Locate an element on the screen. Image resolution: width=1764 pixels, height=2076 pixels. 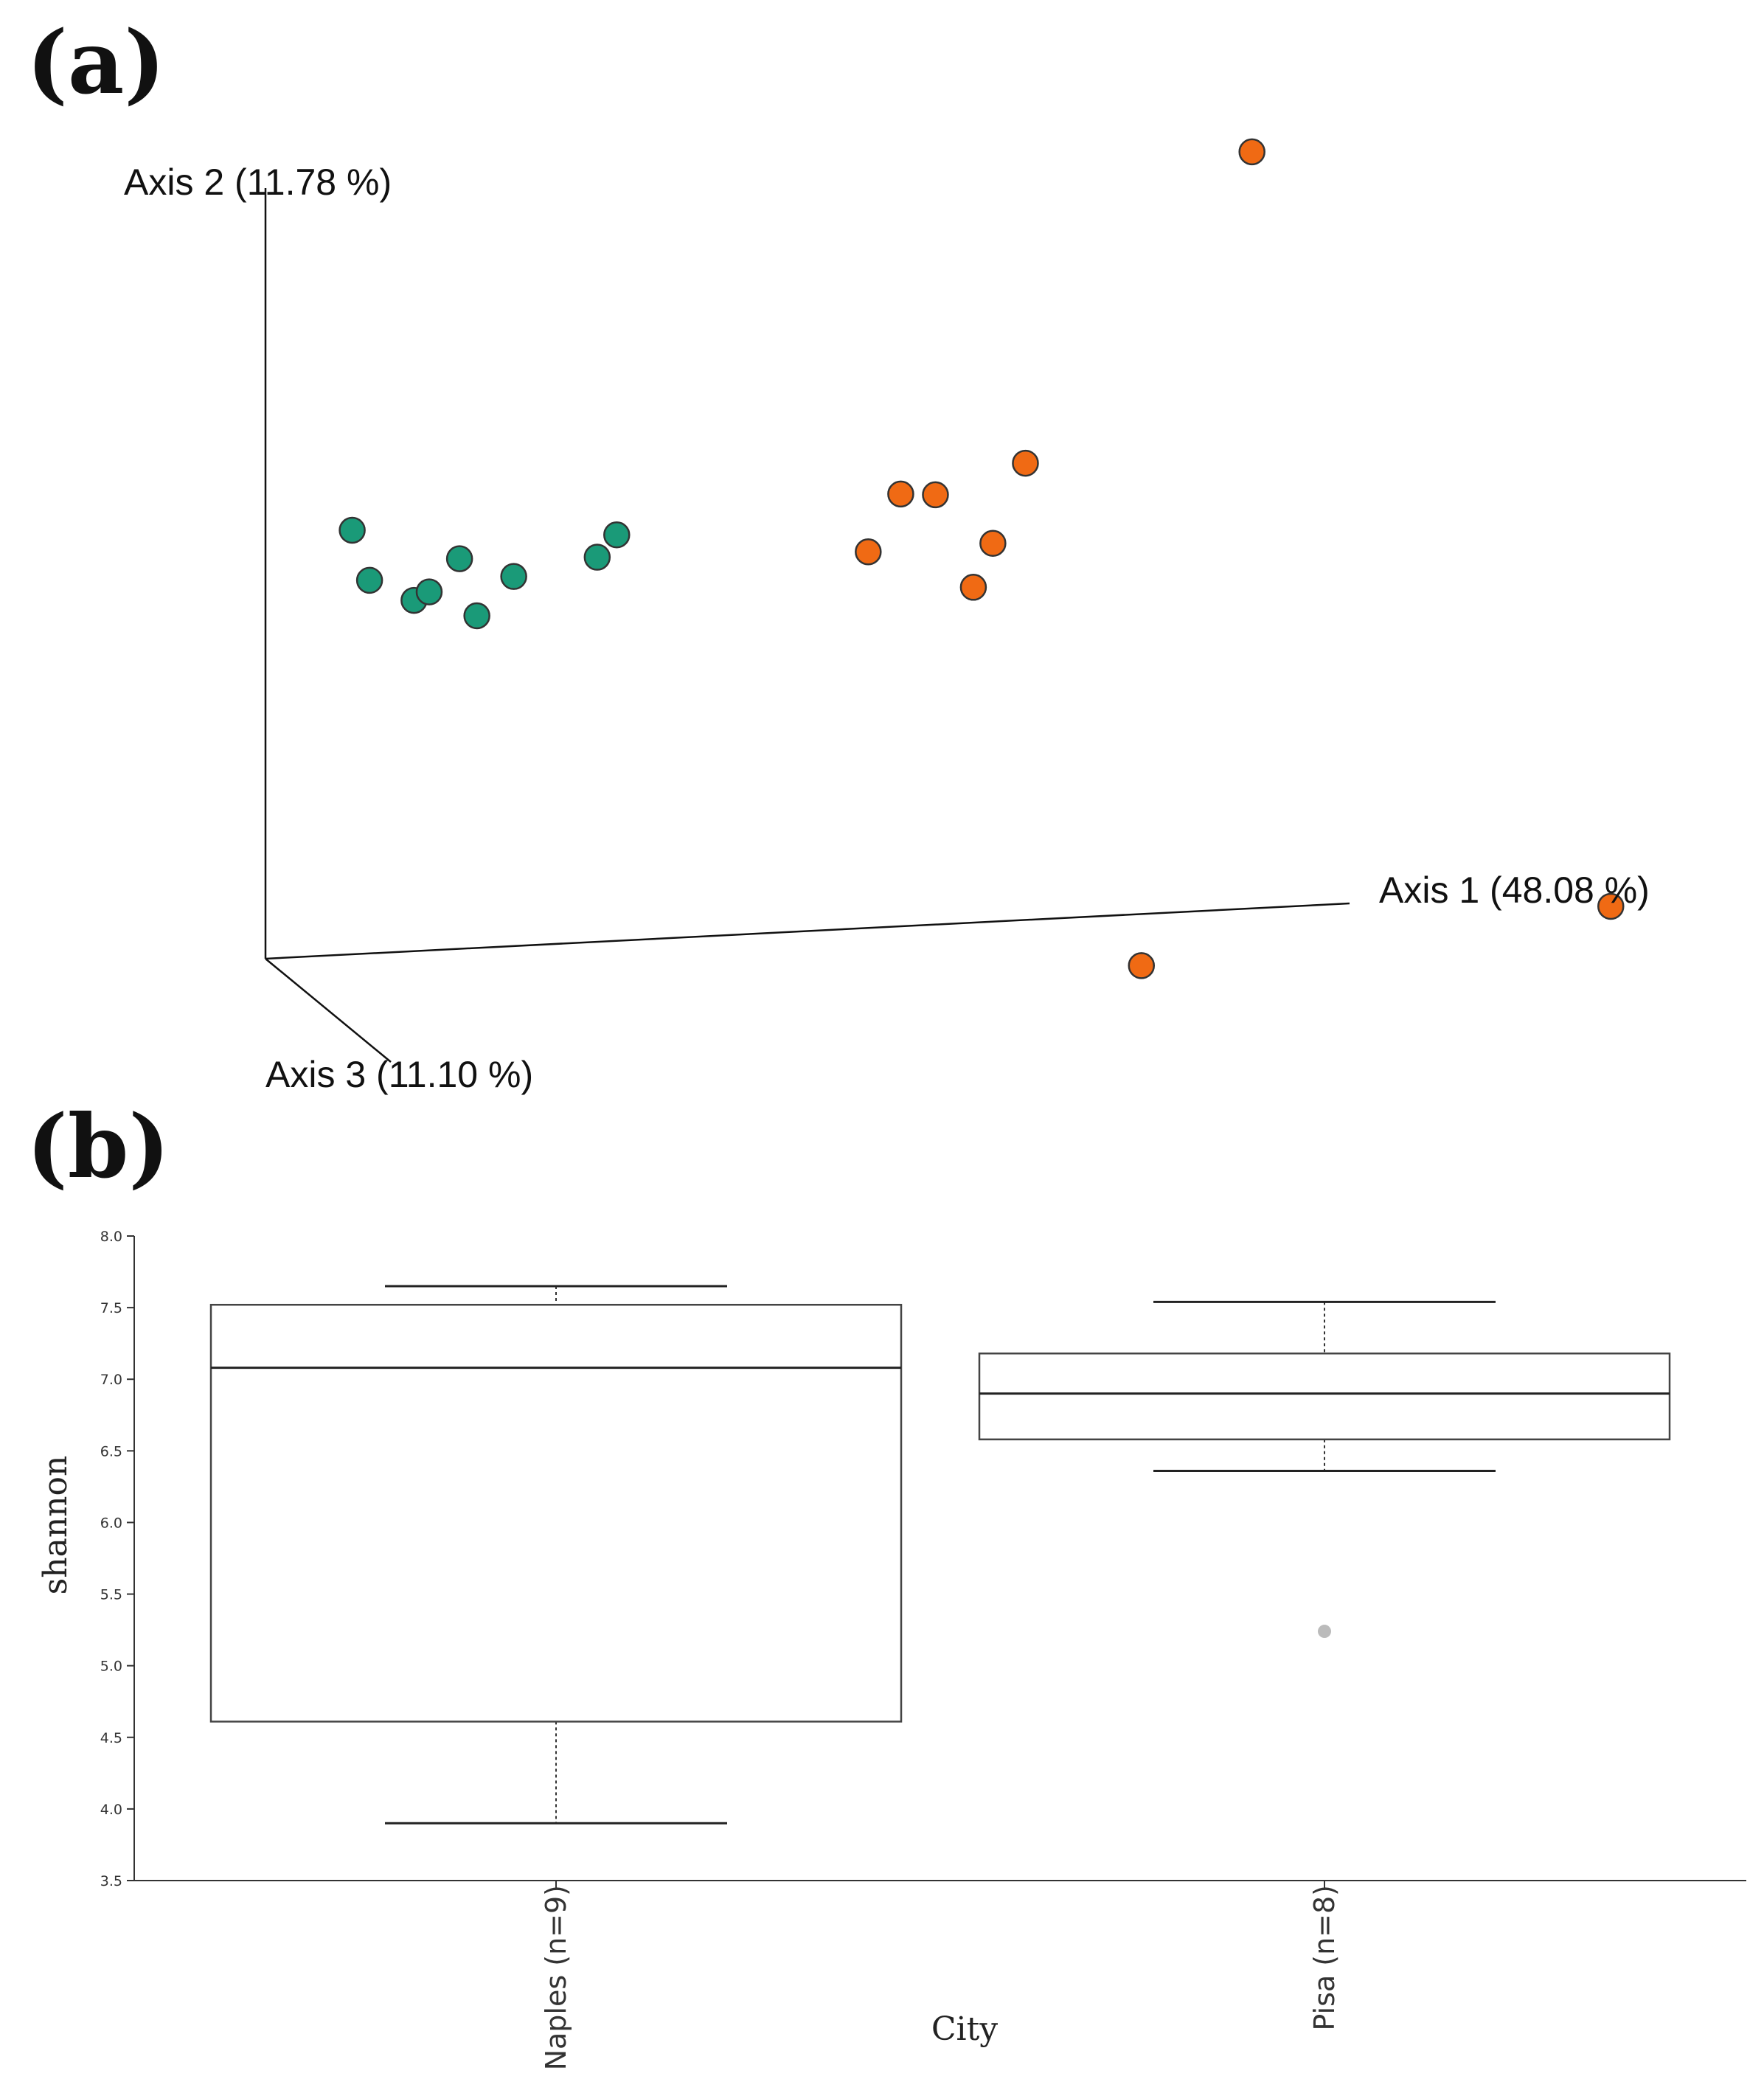
axis-3-line is located at coordinates (328, 1011).